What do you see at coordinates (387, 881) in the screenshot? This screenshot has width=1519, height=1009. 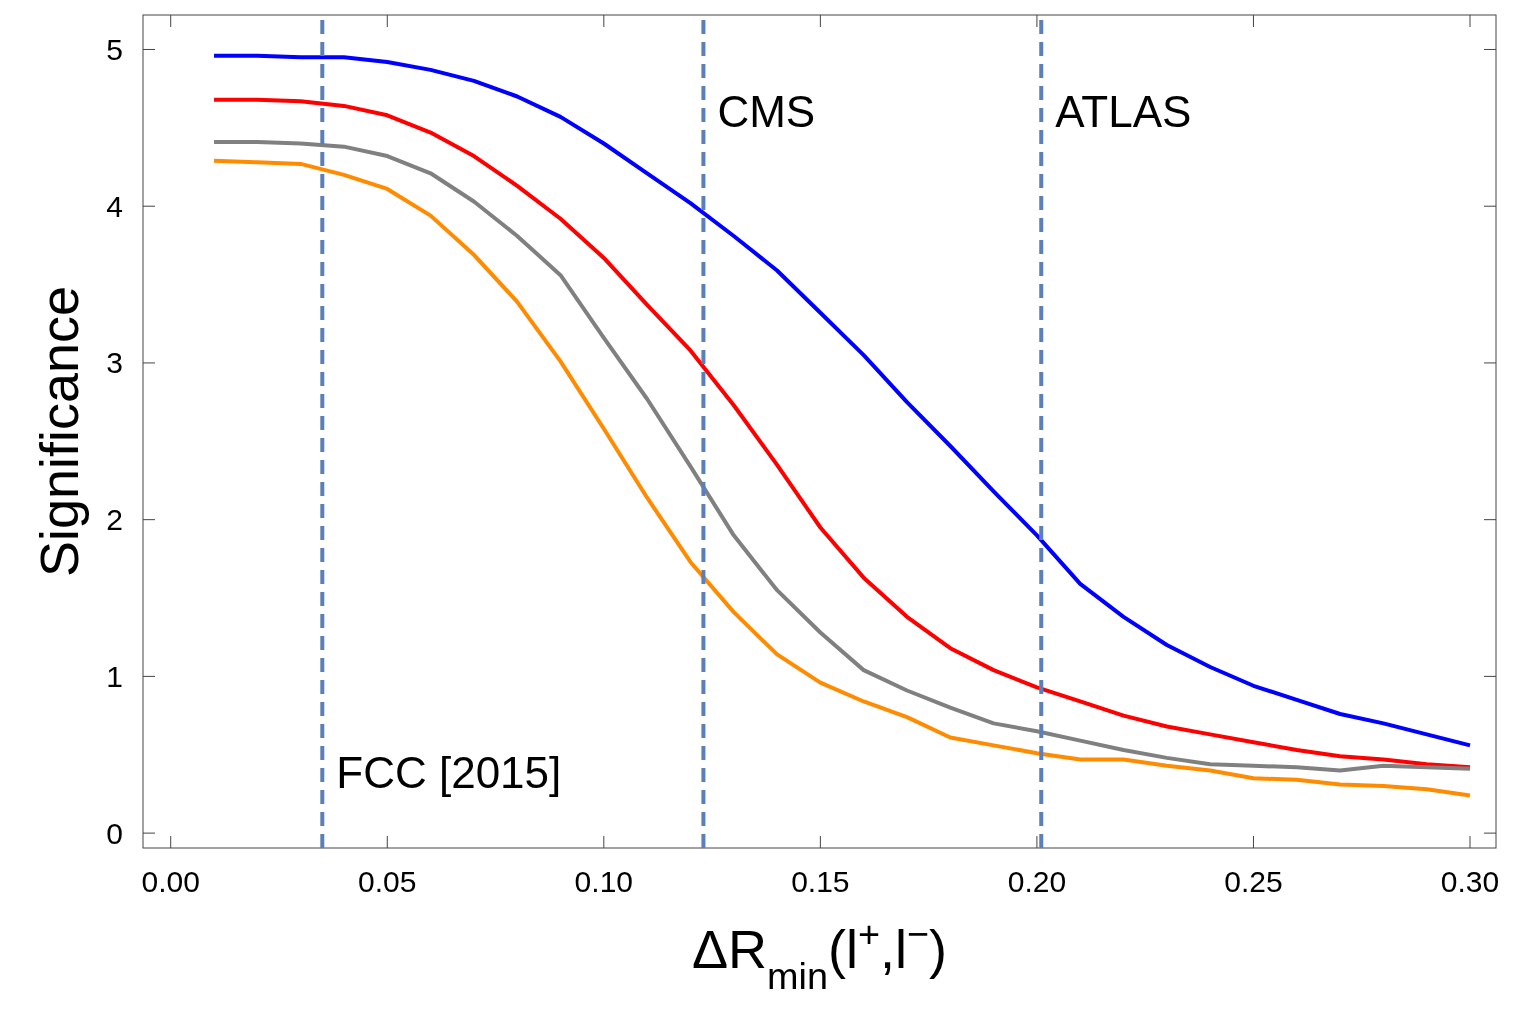 I see `x-tick-label: 0.05` at bounding box center [387, 881].